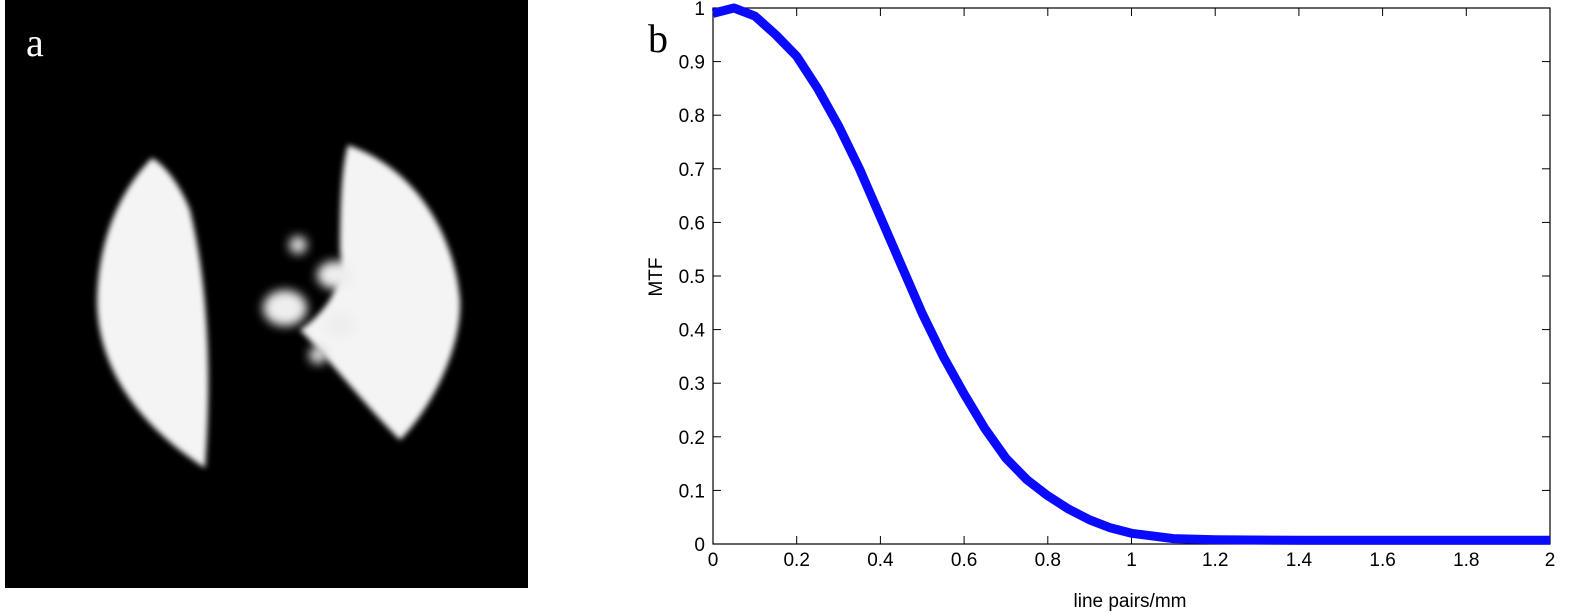 This screenshot has width=1590, height=615. Describe the element at coordinates (692, 438) in the screenshot. I see `y-tick-label: 0.2` at that location.